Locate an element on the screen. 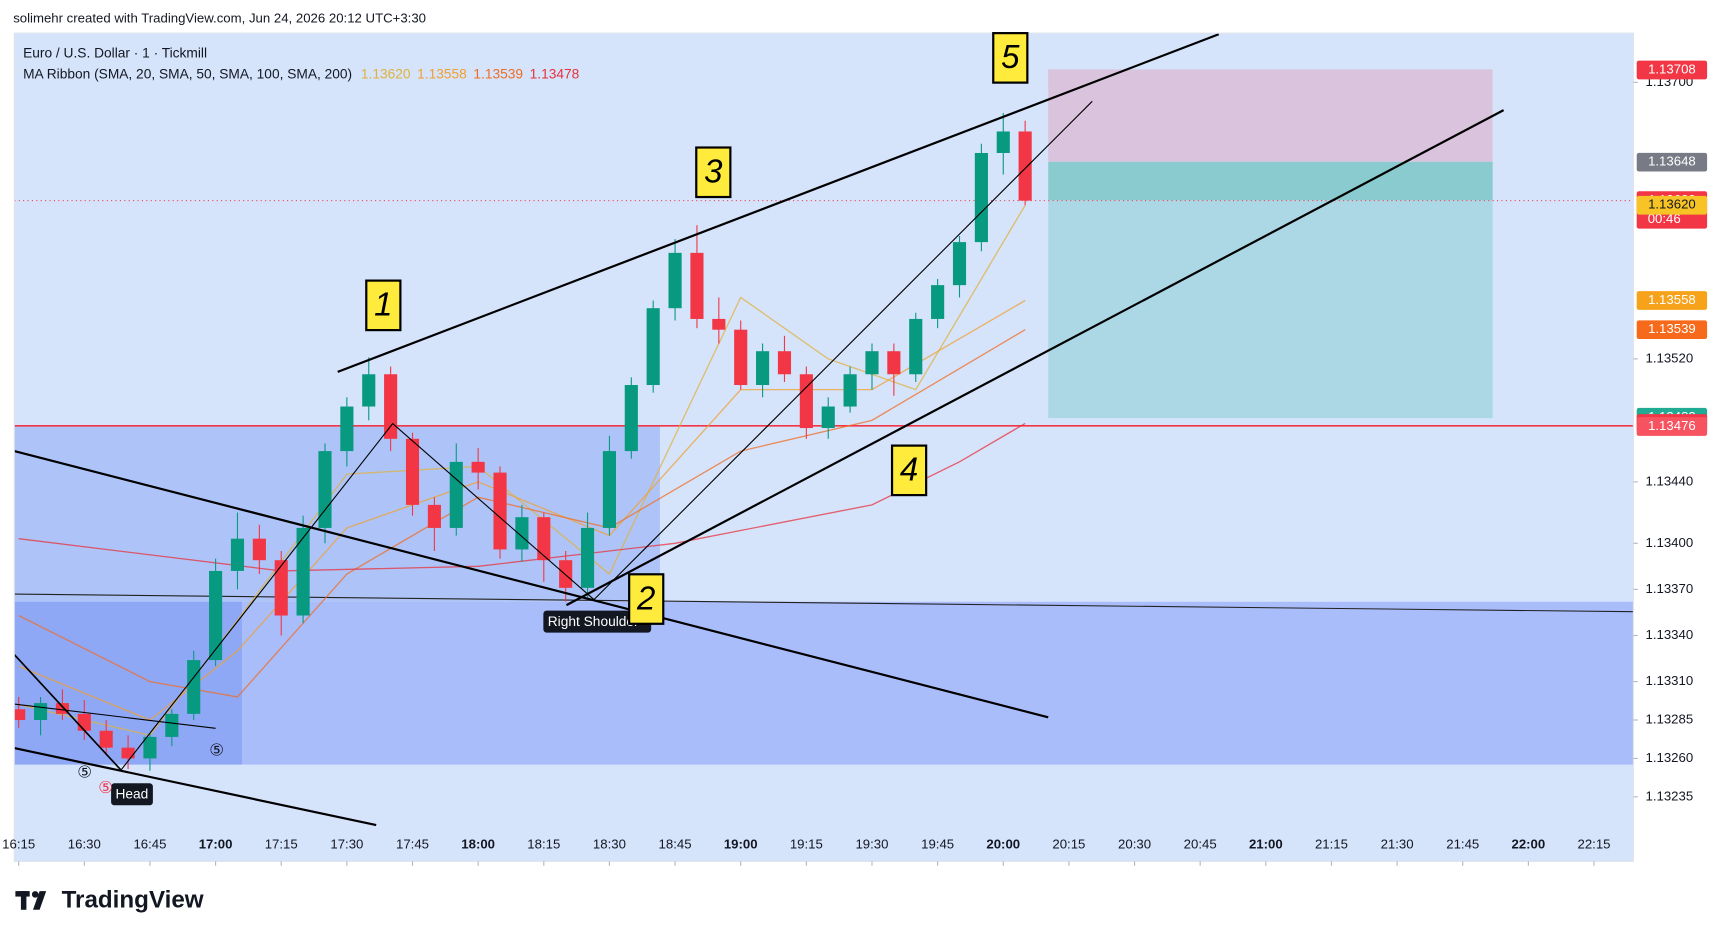  x-tick-label: 22:15 is located at coordinates (1594, 843).